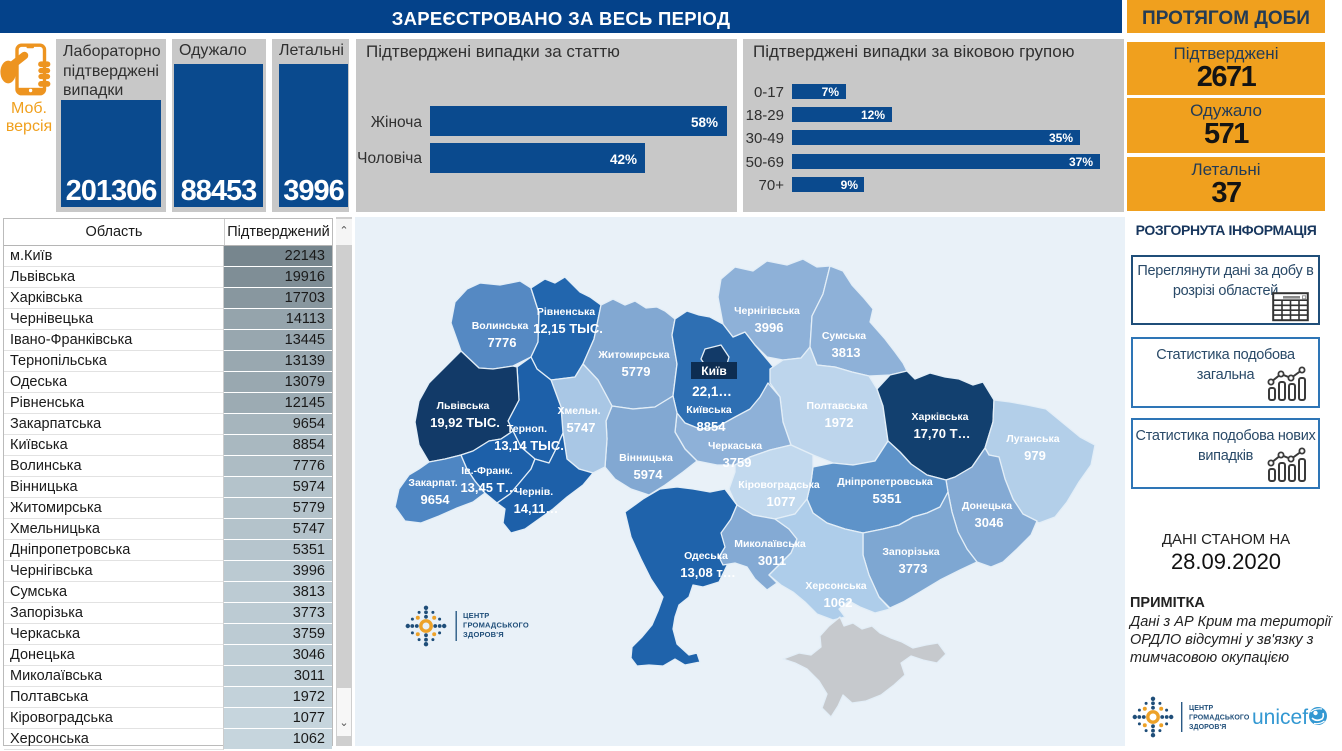 The width and height of the screenshot is (1342, 751). Describe the element at coordinates (529, 445) in the screenshot. I see `svg-text: 13,14 ТЫС.` at that location.